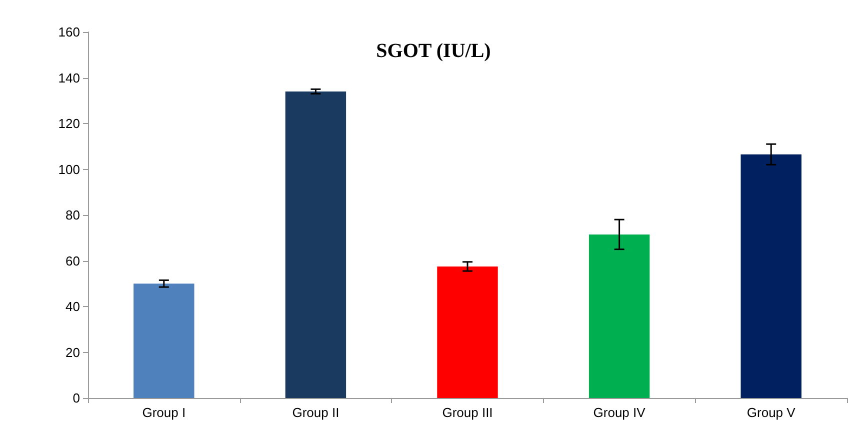 The image size is (867, 444). Describe the element at coordinates (69, 169) in the screenshot. I see `y-tick-label: 100` at that location.